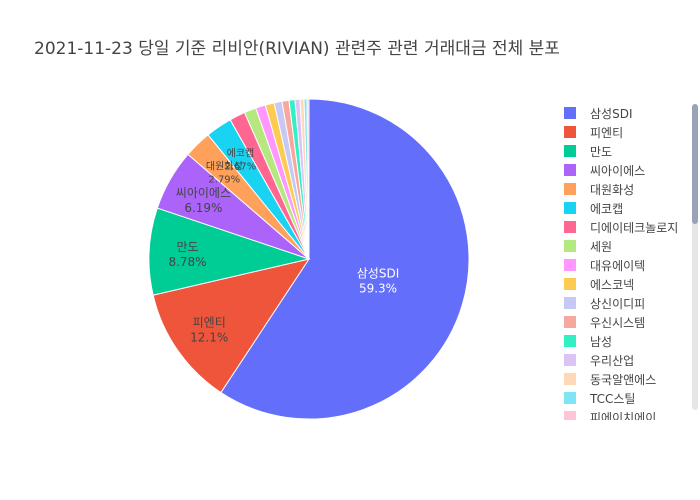  I want to click on legend-label: TCC스틸, so click(613, 398).